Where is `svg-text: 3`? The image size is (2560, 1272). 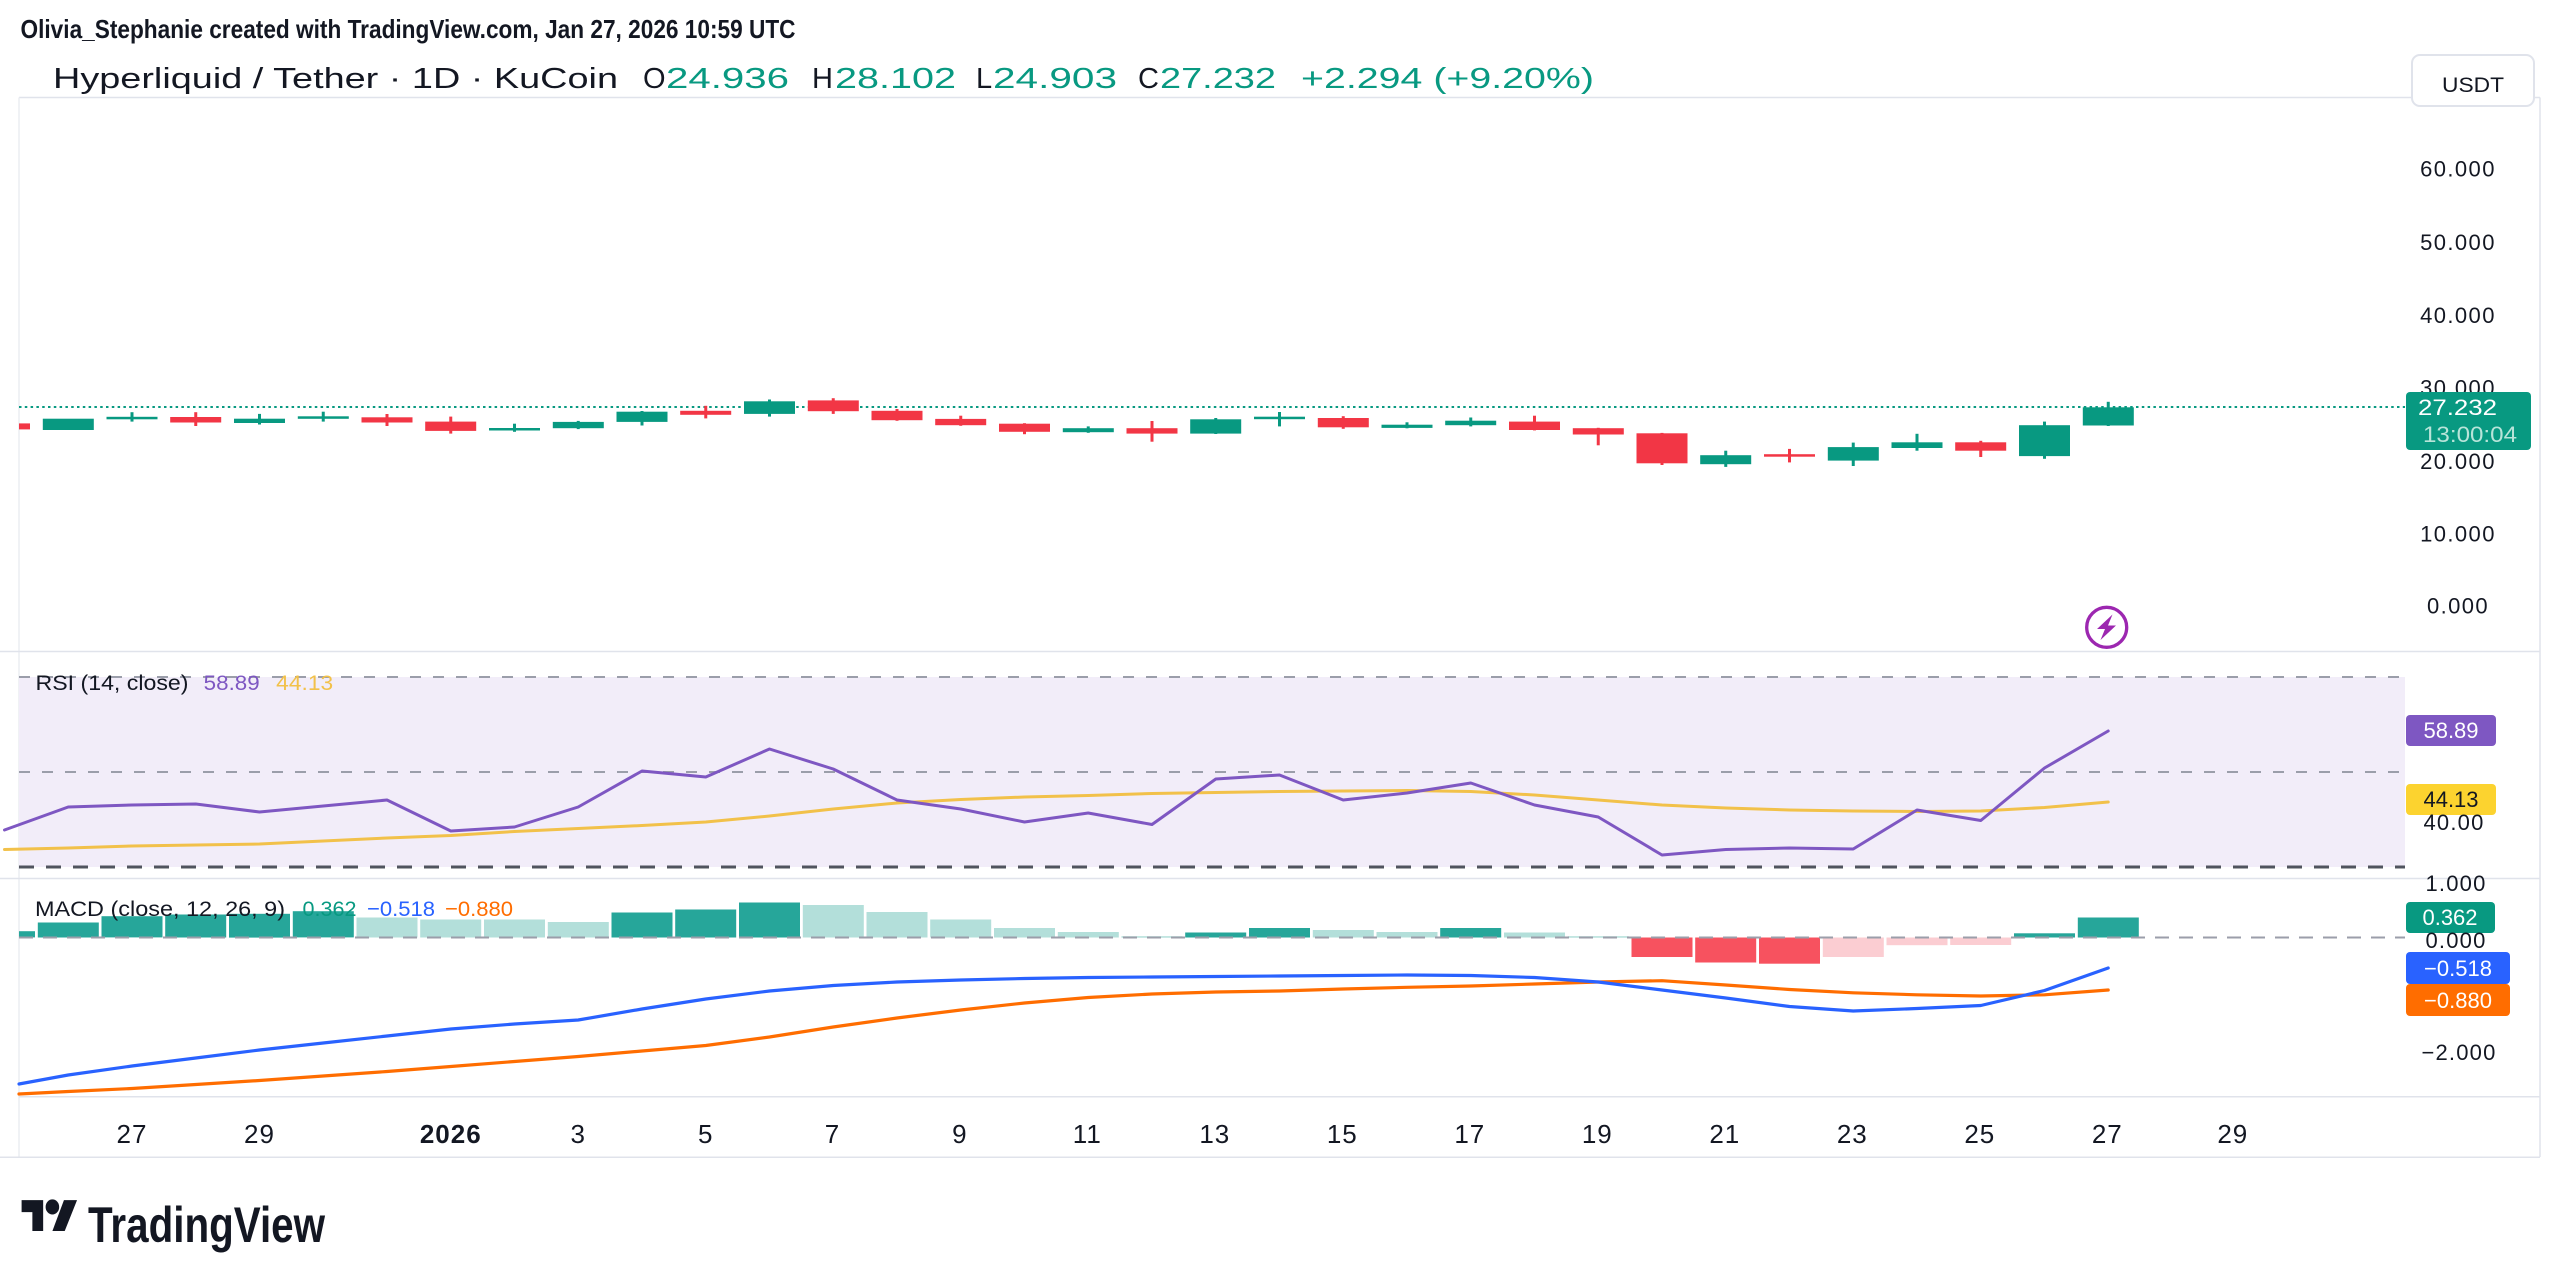
svg-text: 3 is located at coordinates (578, 1134).